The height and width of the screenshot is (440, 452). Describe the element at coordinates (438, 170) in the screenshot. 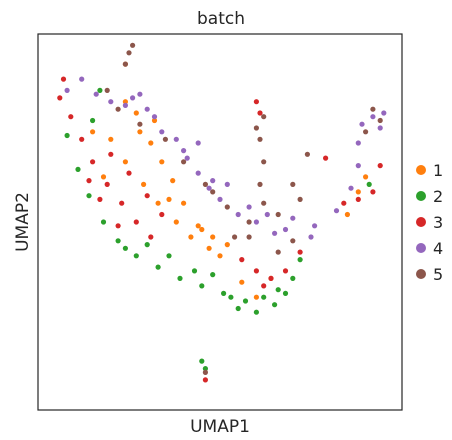

I see `legend-label-1: 1` at that location.